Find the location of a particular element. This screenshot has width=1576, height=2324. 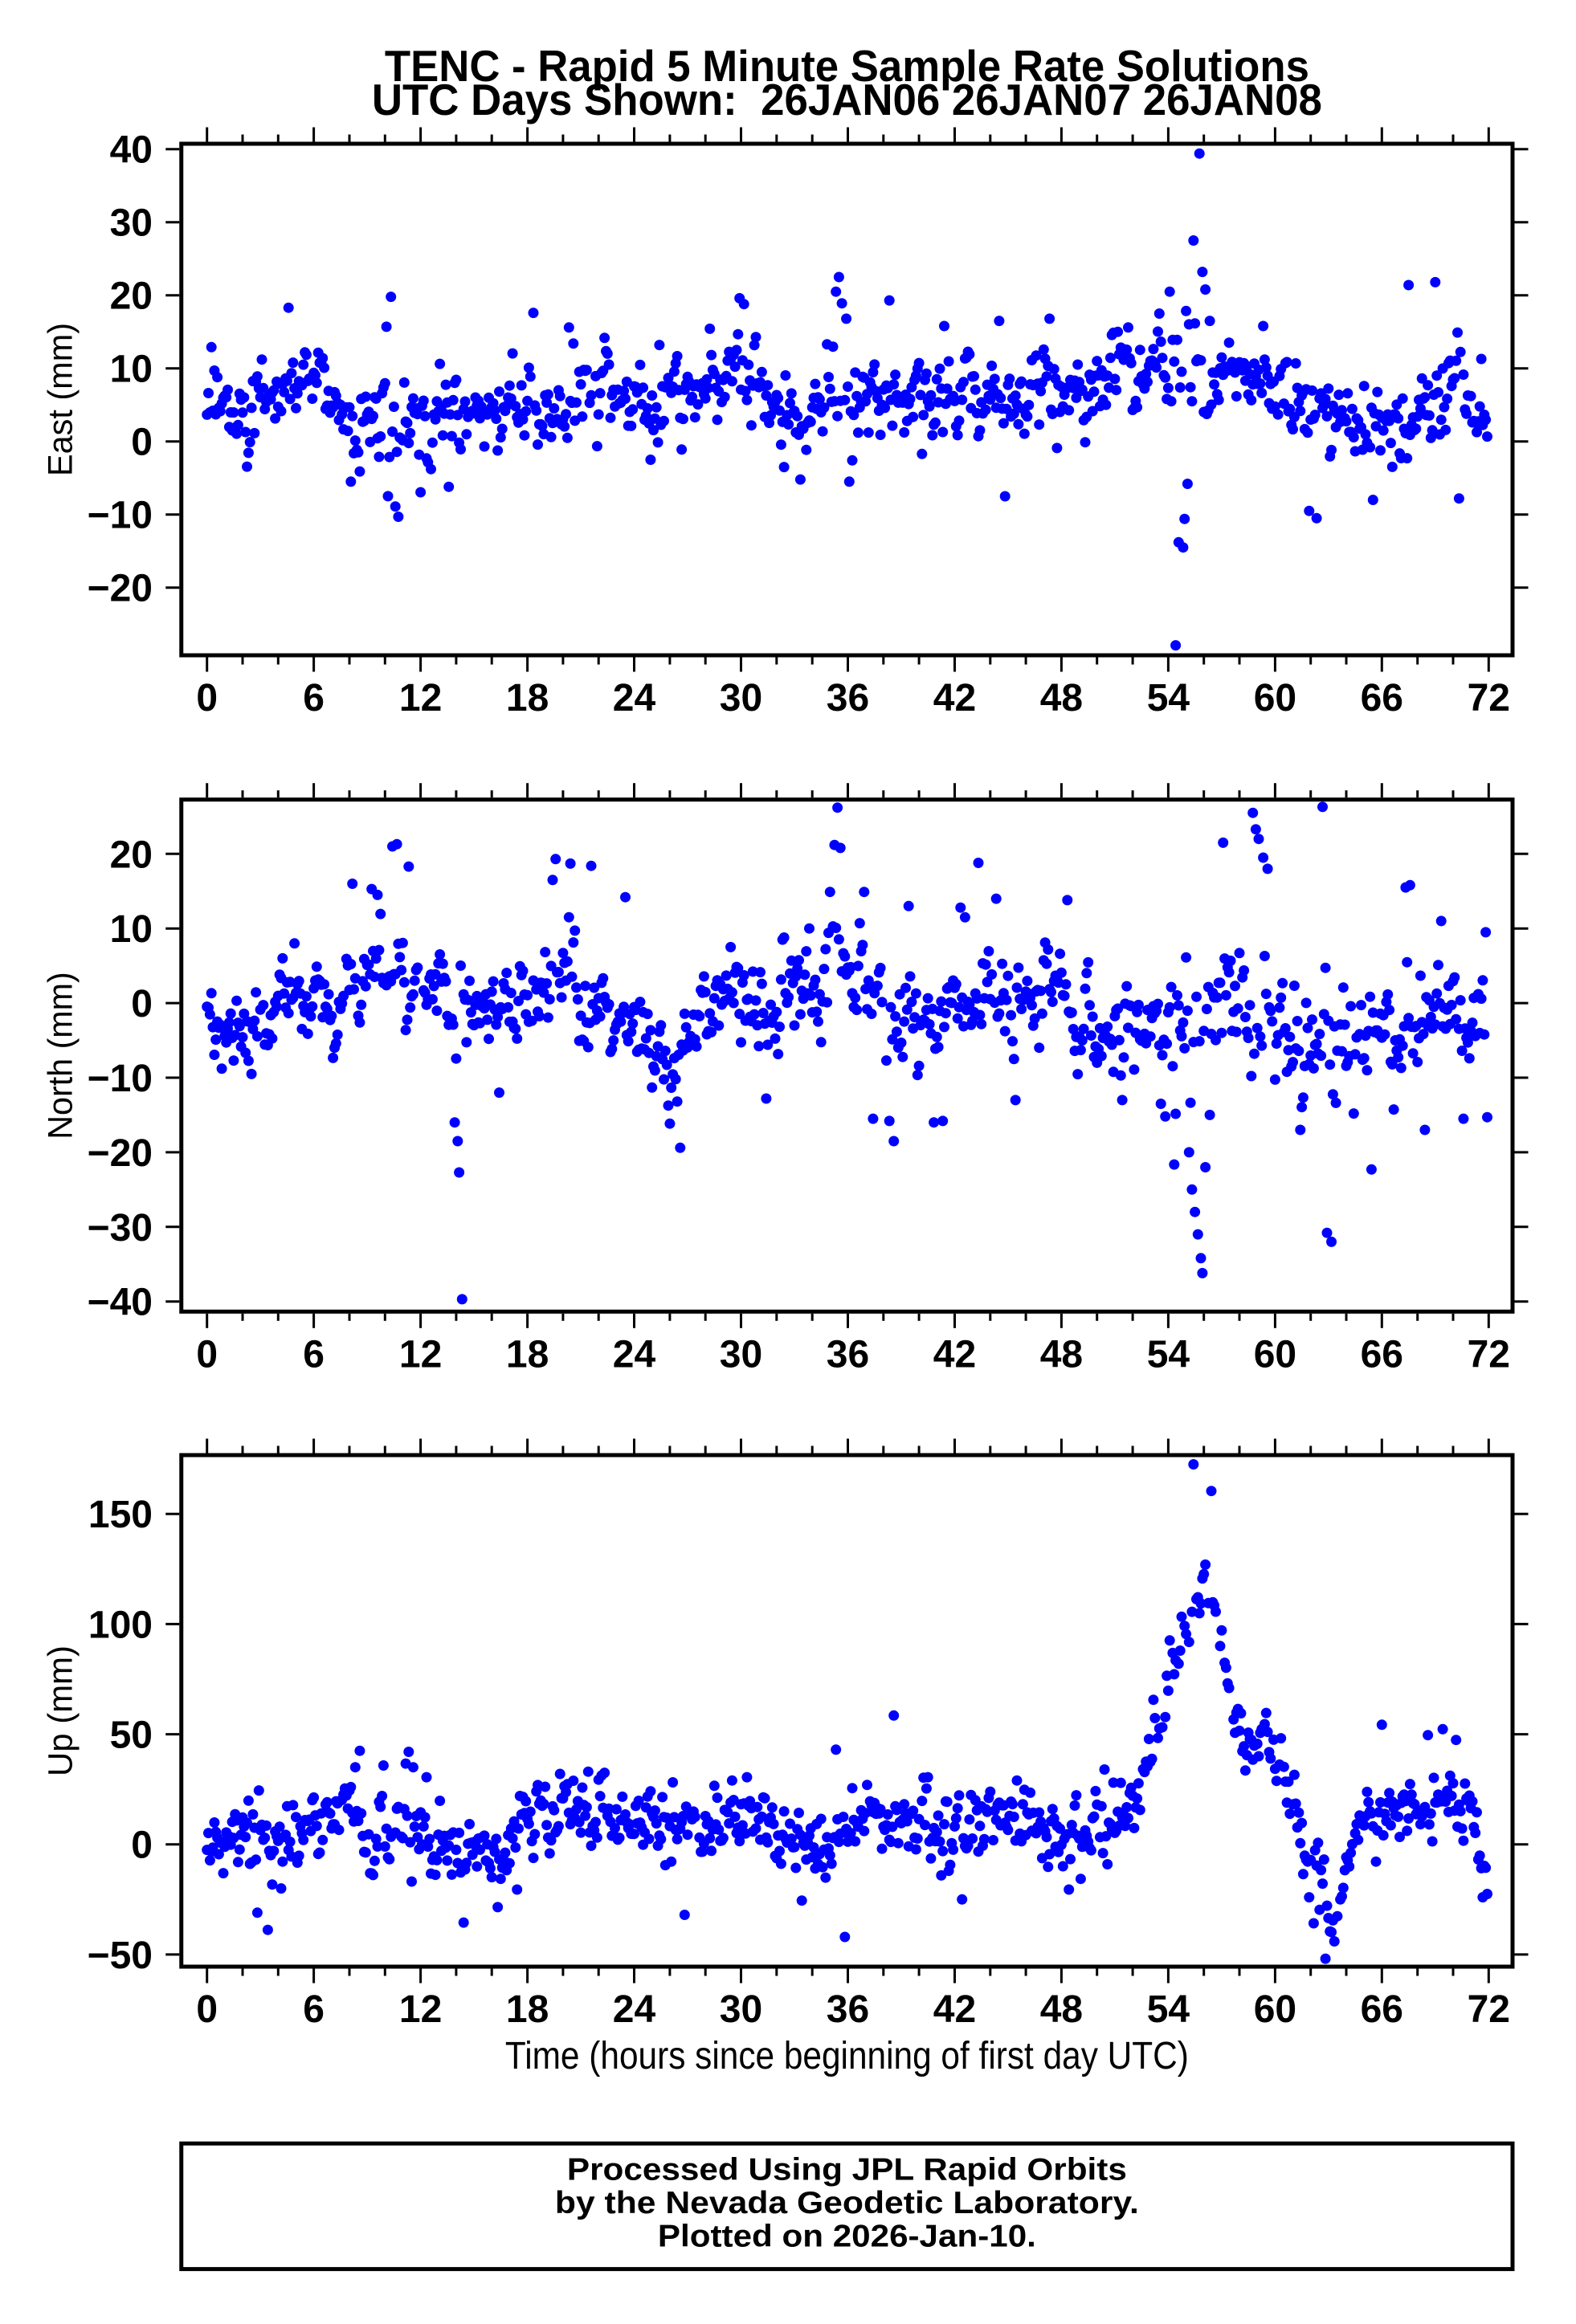

x-tick-label: 12 is located at coordinates (420, 699).